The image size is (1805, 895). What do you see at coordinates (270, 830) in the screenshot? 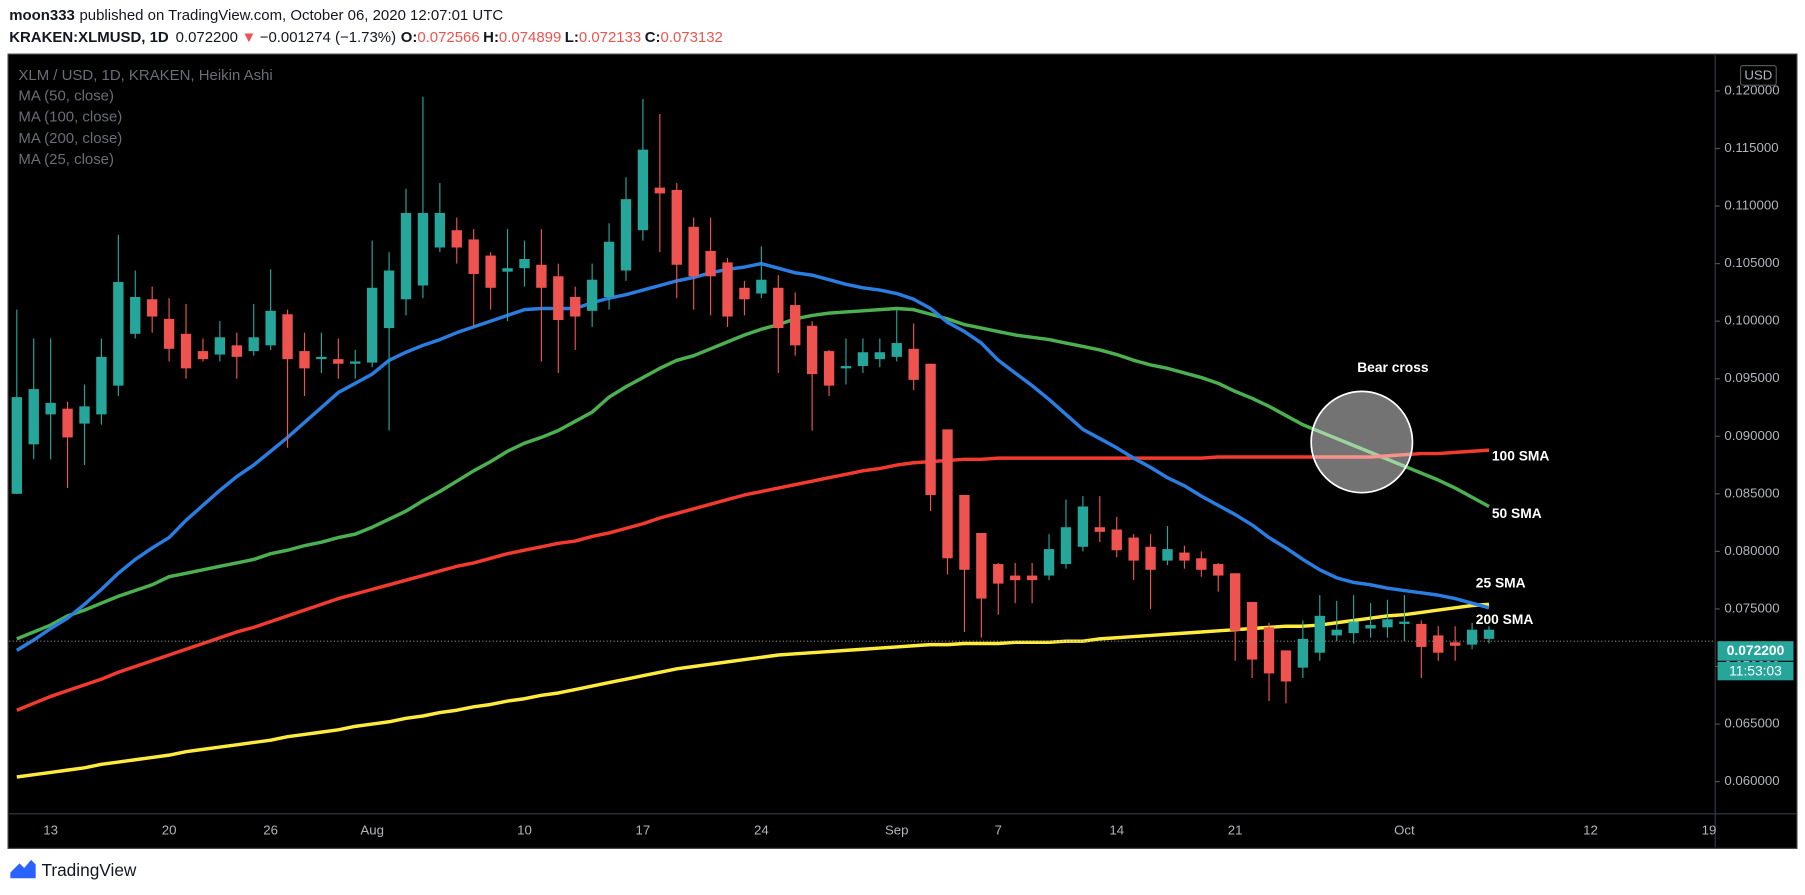
I see `x-tick-label: 26` at bounding box center [270, 830].